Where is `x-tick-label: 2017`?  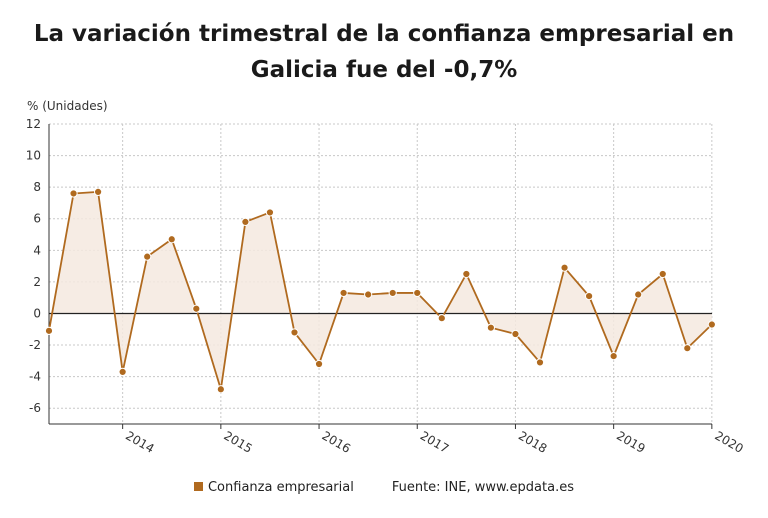 x-tick-label: 2017 is located at coordinates (434, 441).